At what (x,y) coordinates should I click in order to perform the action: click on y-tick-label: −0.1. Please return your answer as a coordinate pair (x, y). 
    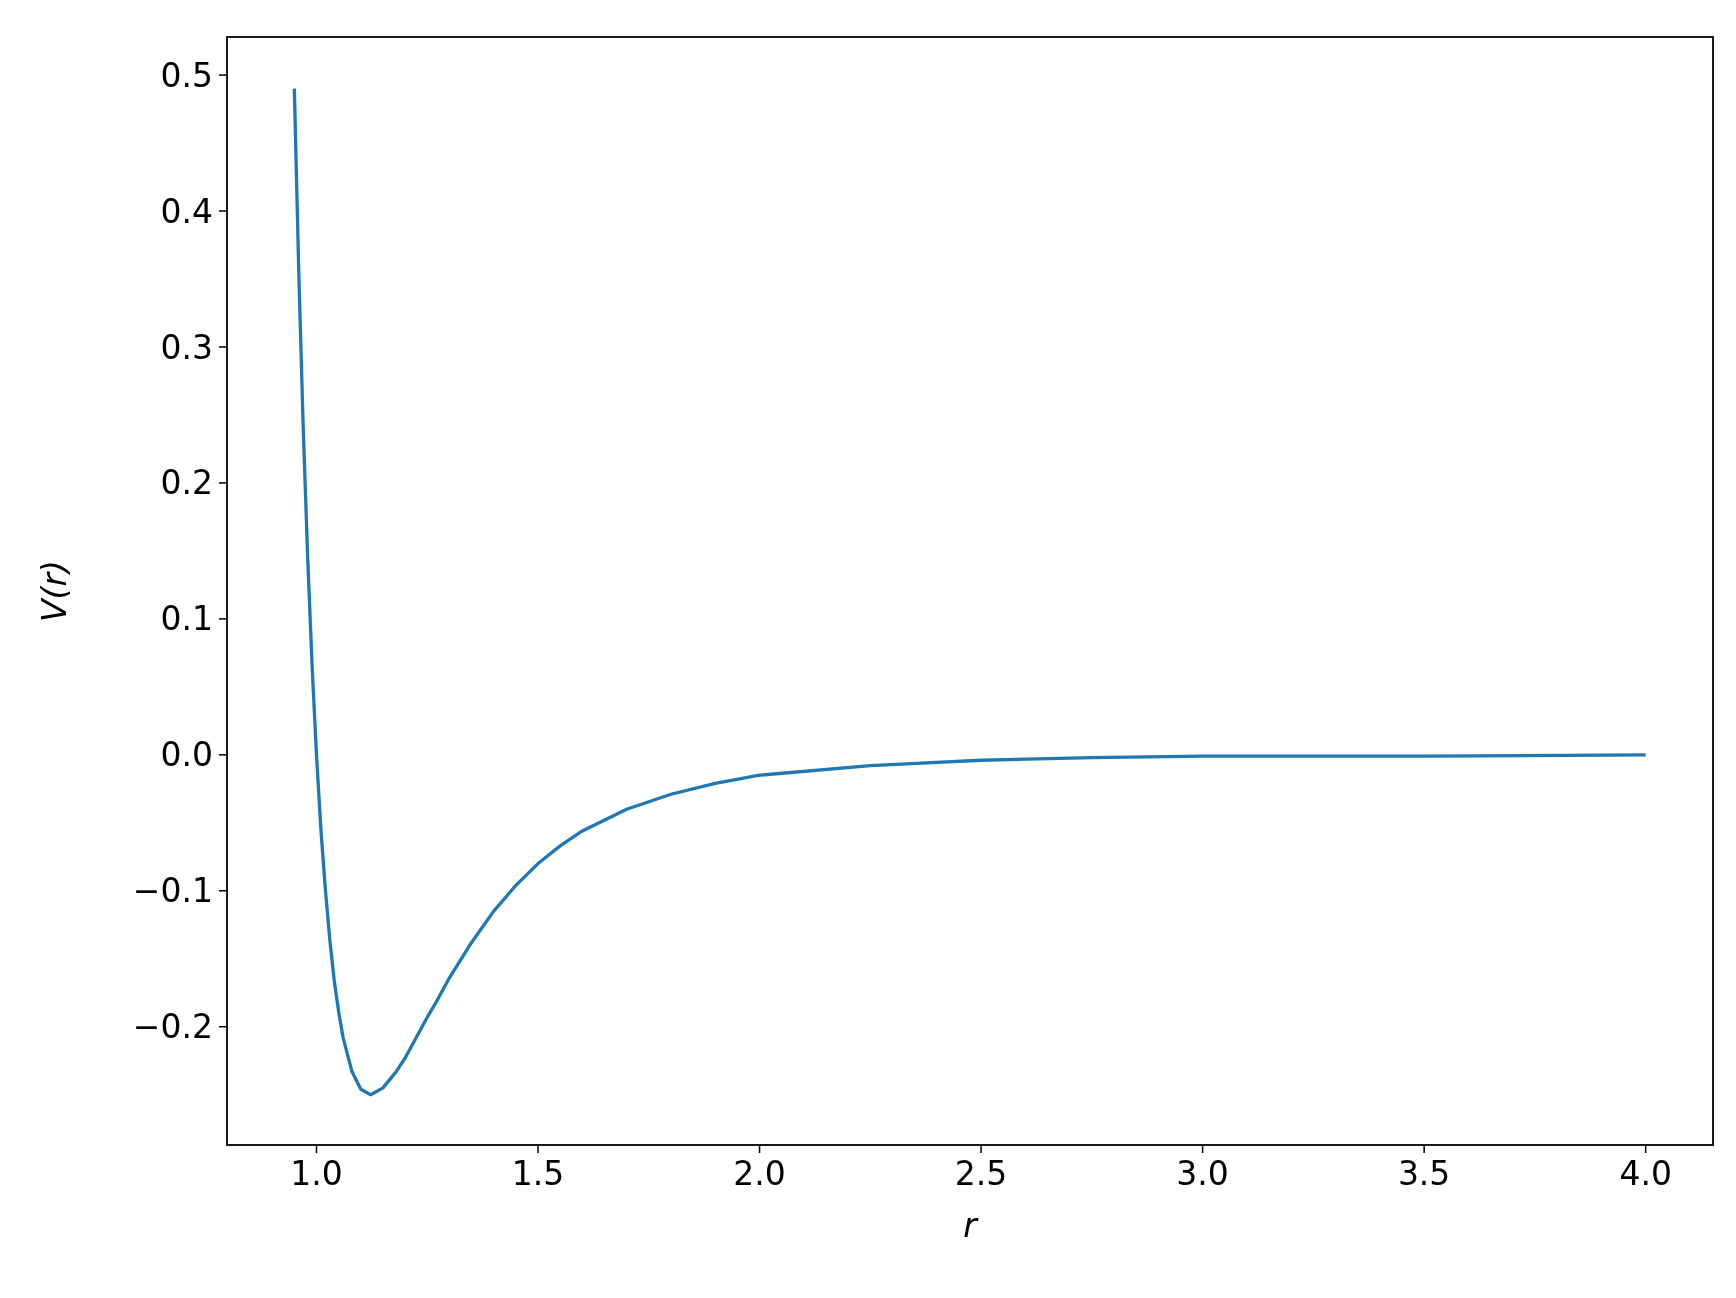
    Looking at the image, I should click on (172, 891).